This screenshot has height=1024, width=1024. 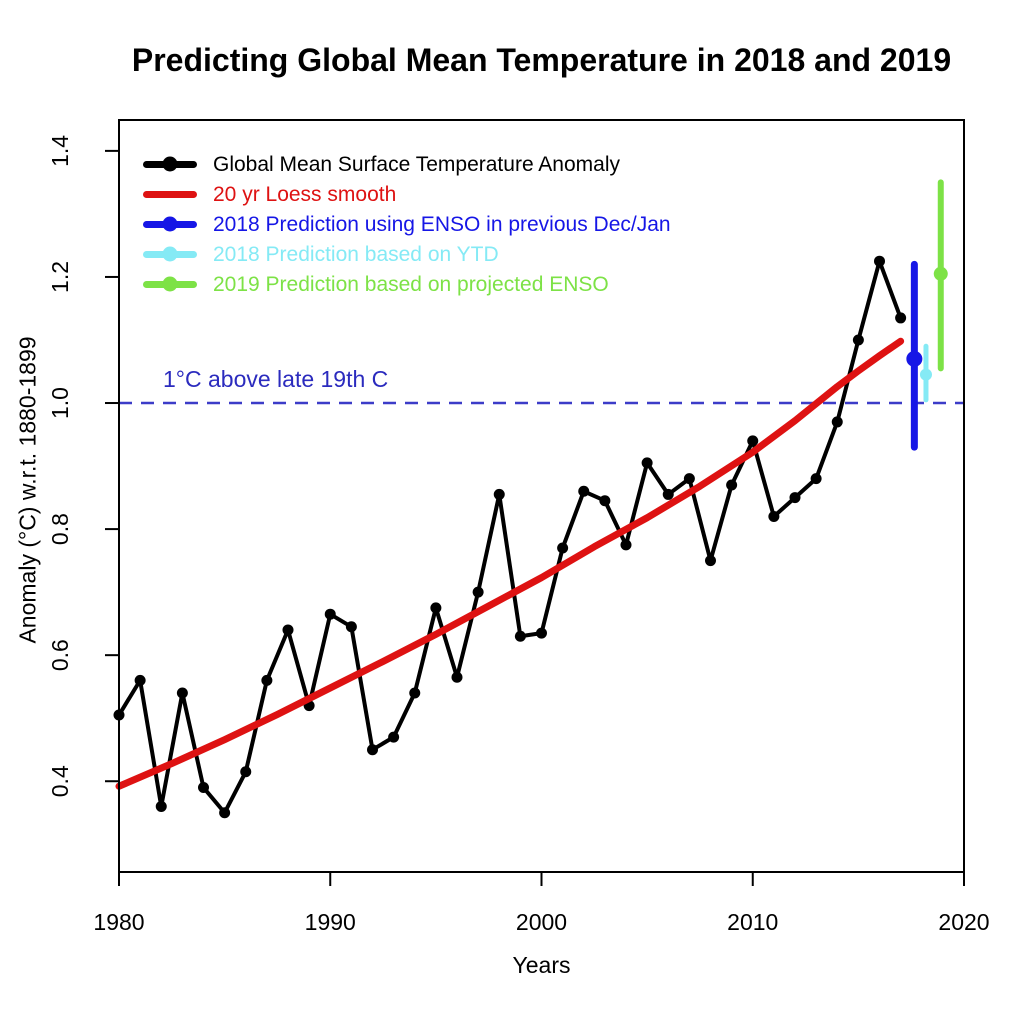 What do you see at coordinates (60, 781) in the screenshot?
I see `y-tick-label: 0.4` at bounding box center [60, 781].